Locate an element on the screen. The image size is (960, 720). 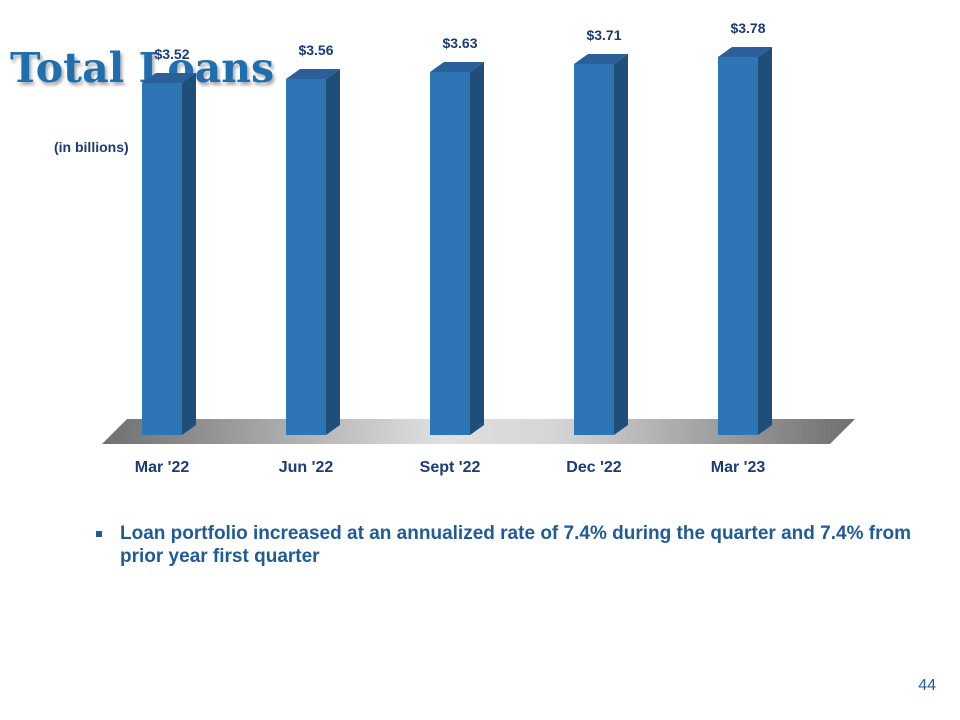
x-tick-label: Mar '22 is located at coordinates (162, 467).